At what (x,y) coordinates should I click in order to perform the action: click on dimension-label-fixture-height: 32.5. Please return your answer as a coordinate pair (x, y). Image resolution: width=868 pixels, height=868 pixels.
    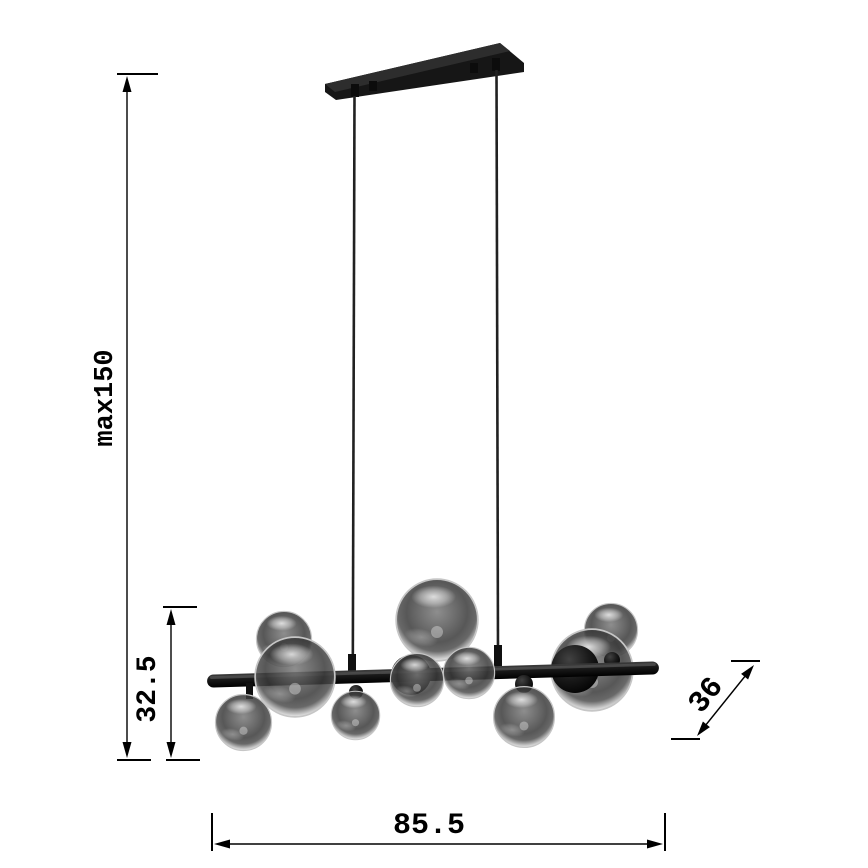
    Looking at the image, I should click on (148, 689).